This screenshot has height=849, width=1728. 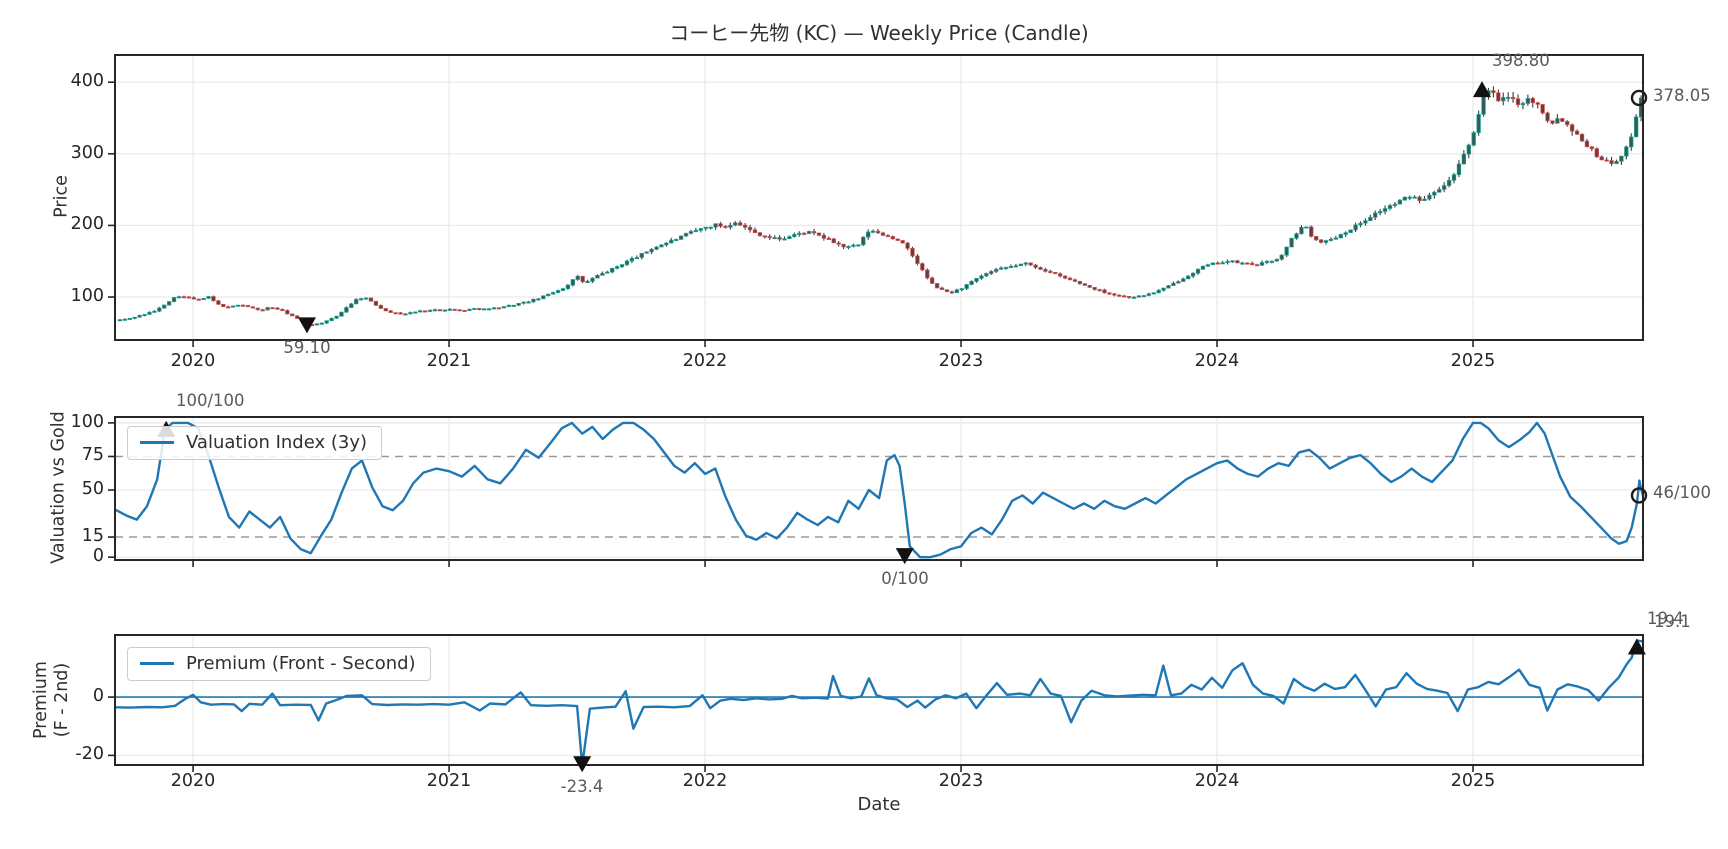 What do you see at coordinates (1639, 98) in the screenshot?
I see `price-last-marker-circle` at bounding box center [1639, 98].